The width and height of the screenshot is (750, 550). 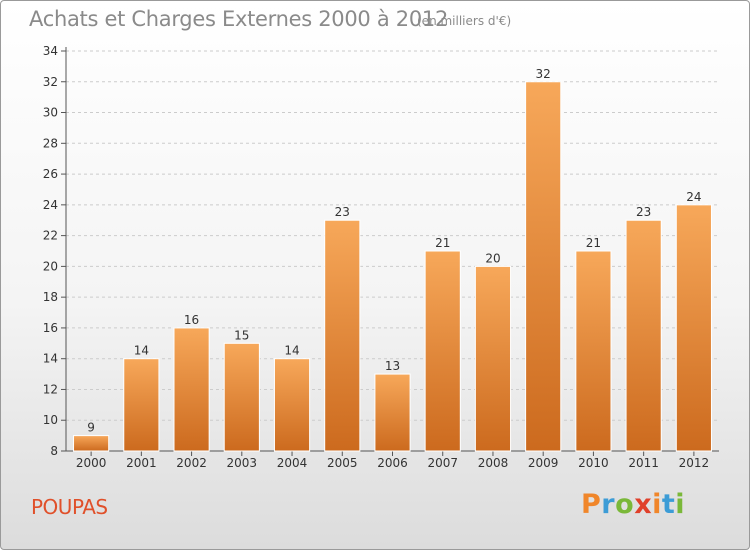 What do you see at coordinates (50, 389) in the screenshot?
I see `y-tick-label: 12` at bounding box center [50, 389].